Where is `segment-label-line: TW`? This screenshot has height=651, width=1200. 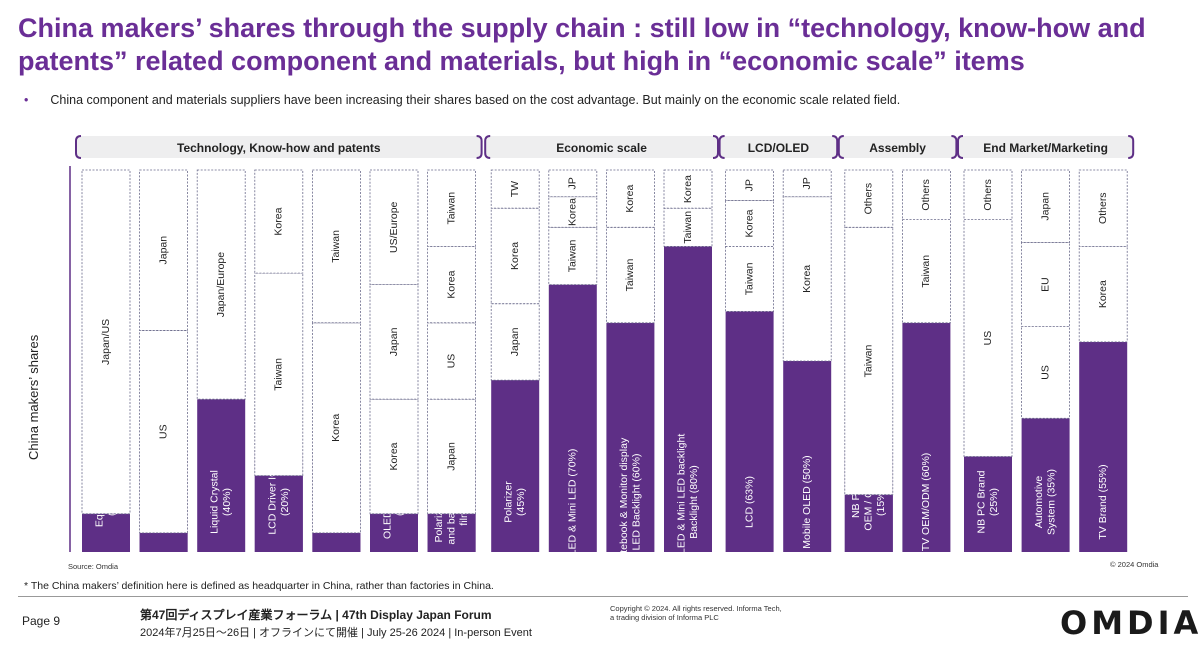
segment-label-line: TW is located at coordinates (515, 189).